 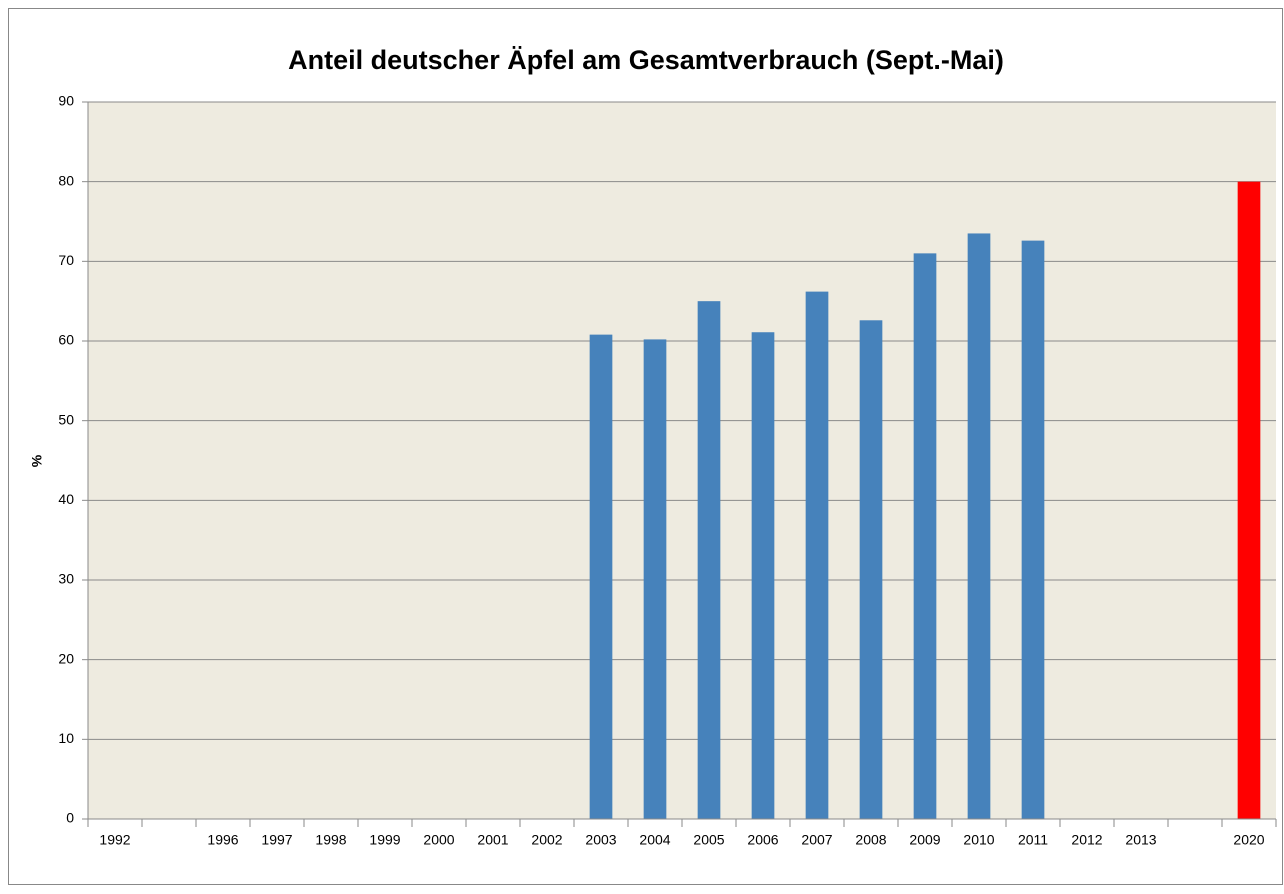 What do you see at coordinates (66, 180) in the screenshot?
I see `y-tick-label: 80` at bounding box center [66, 180].